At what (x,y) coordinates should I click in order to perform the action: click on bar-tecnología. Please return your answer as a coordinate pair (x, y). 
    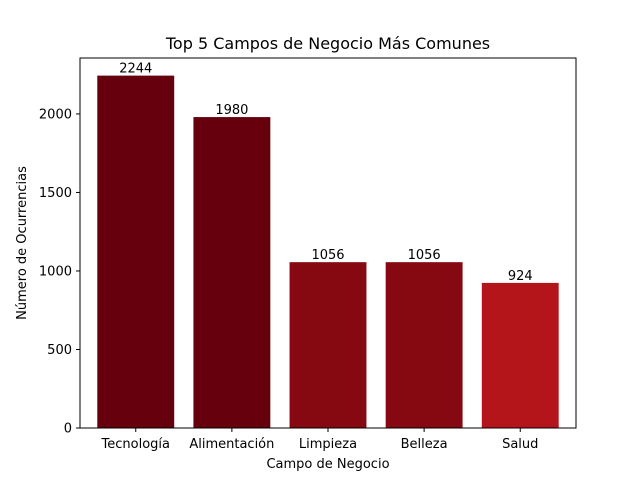
    Looking at the image, I should click on (136, 252).